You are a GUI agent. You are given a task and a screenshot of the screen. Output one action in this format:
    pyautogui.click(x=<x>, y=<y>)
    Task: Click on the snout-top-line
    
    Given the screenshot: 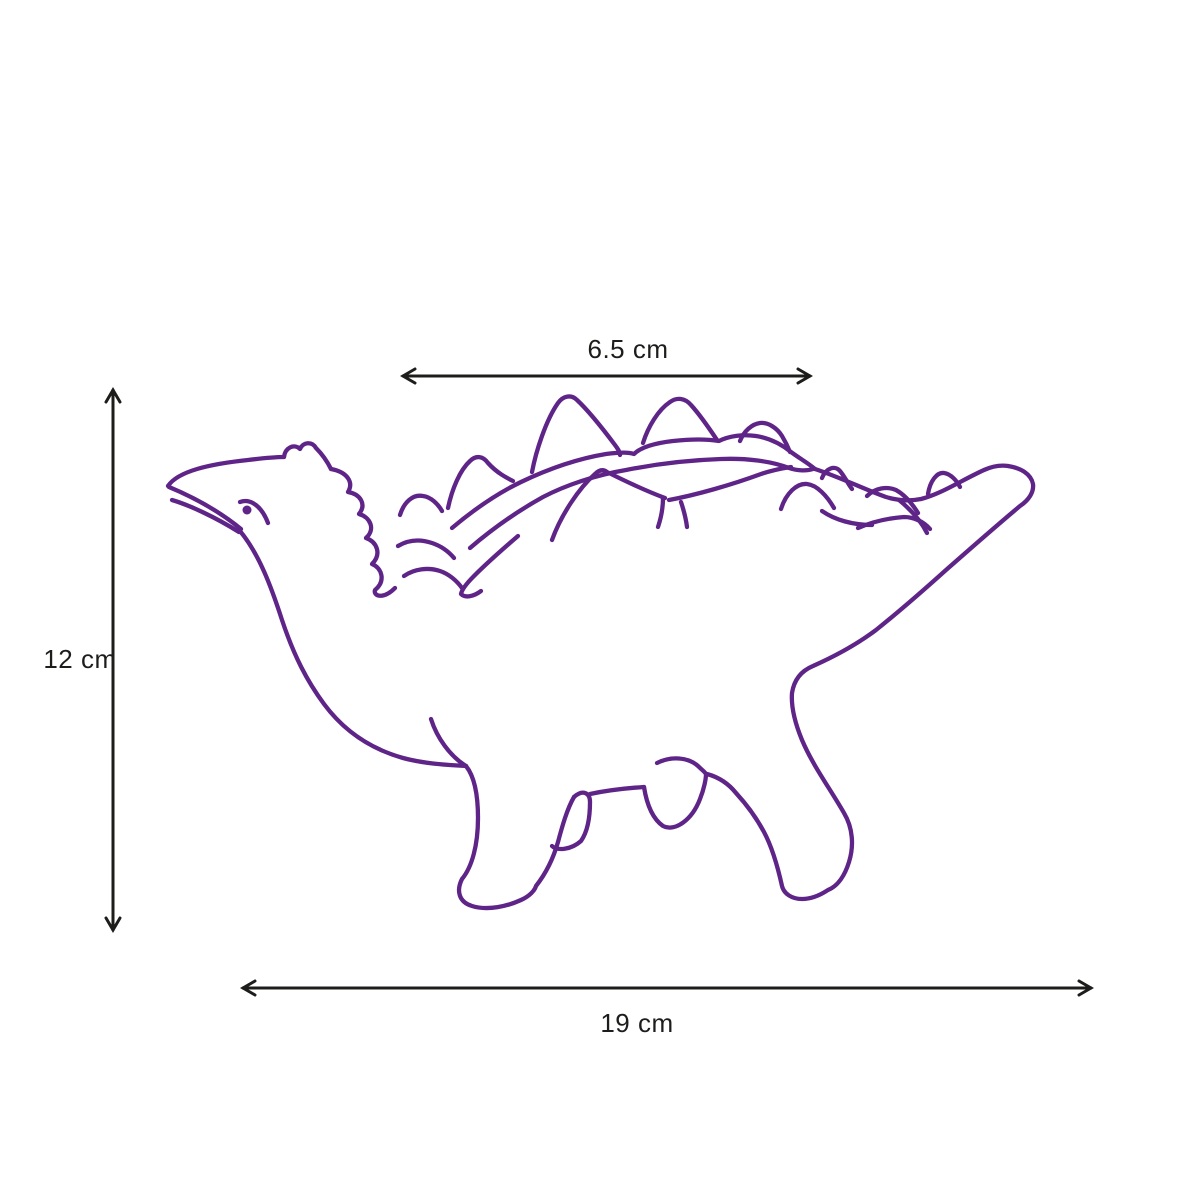 What is the action you would take?
    pyautogui.click(x=226, y=471)
    